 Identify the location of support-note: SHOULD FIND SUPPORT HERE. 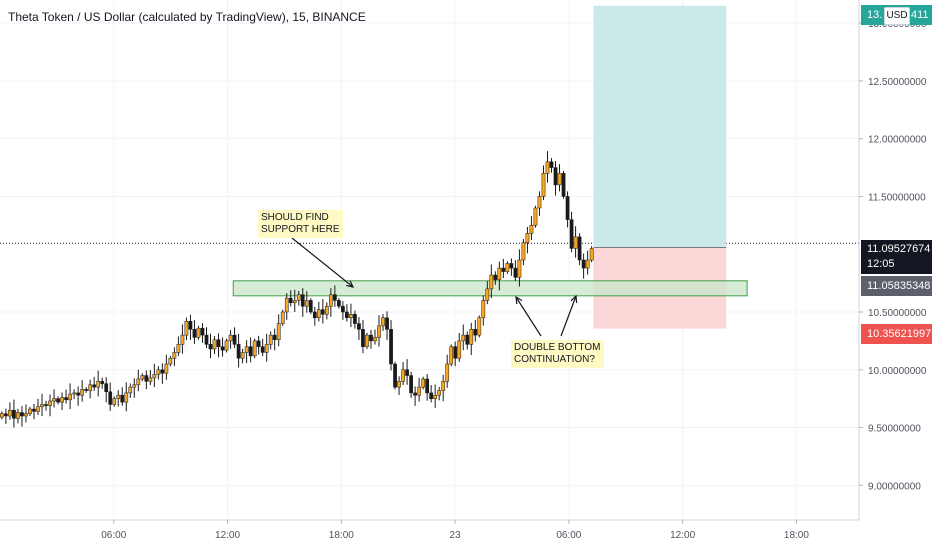
(300, 224).